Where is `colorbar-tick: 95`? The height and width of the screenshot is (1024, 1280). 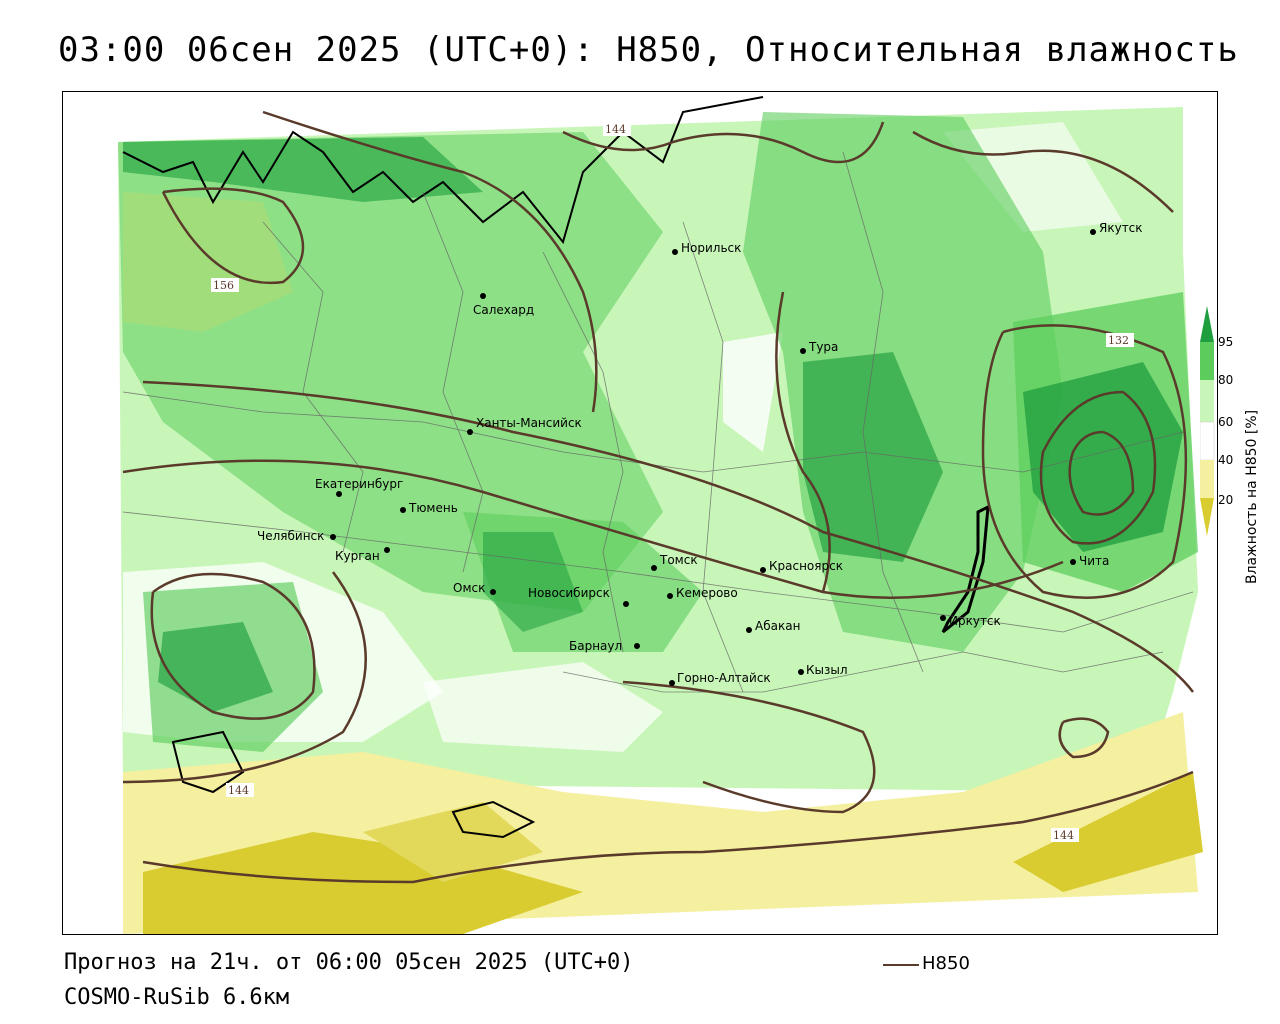 colorbar-tick: 95 is located at coordinates (1225, 342).